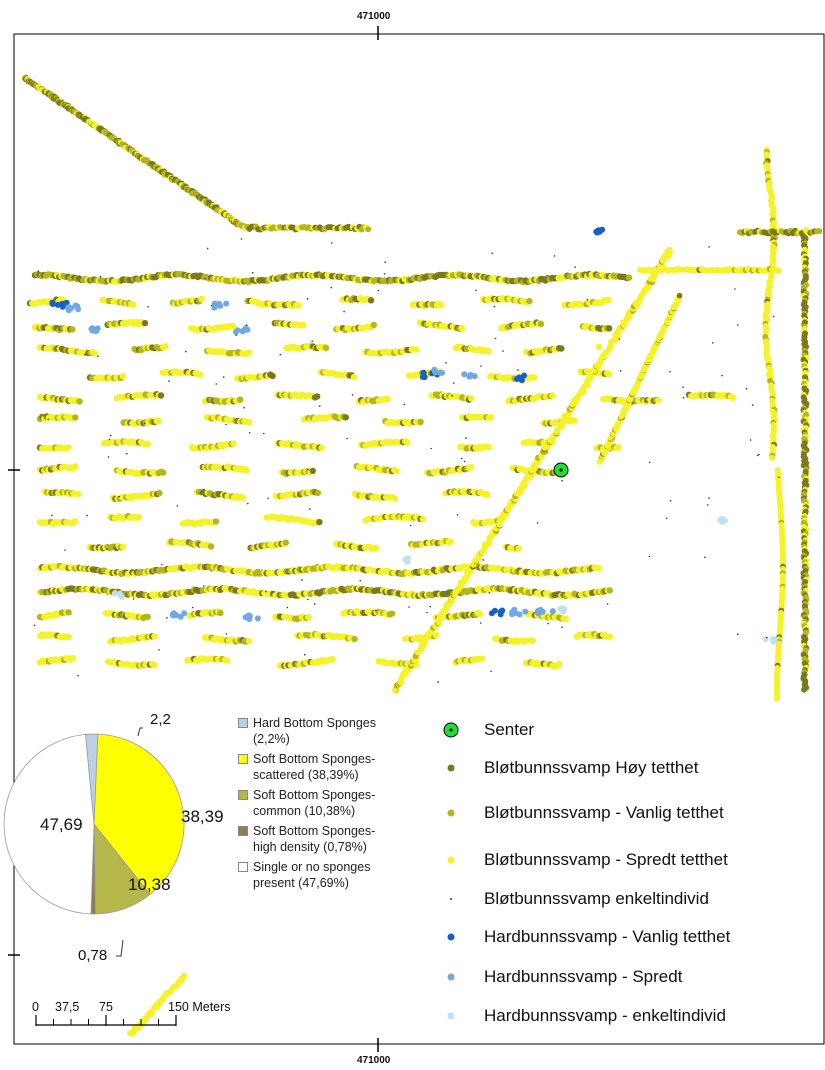  Describe the element at coordinates (583, 976) in the screenshot. I see `legend-label: Hardbunnssvamp - Spredt` at that location.